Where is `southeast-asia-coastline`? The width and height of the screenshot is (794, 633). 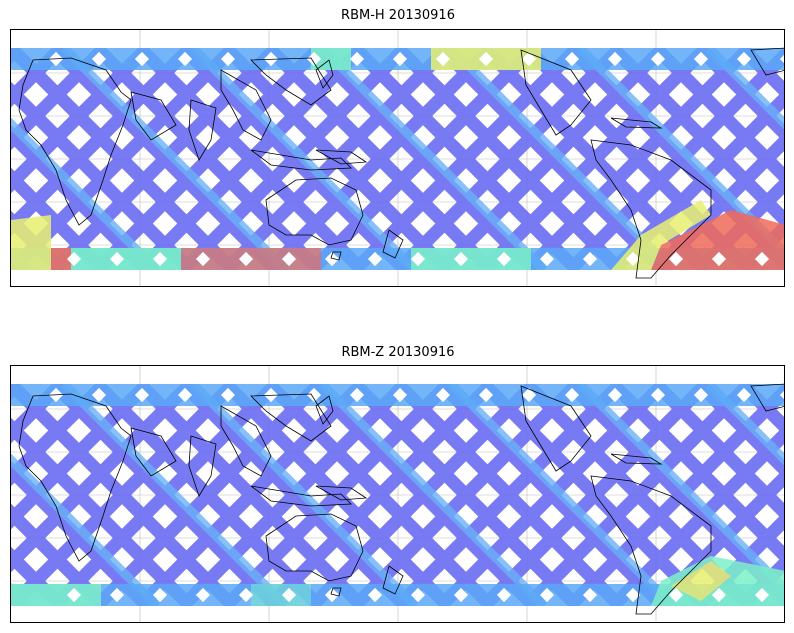 southeast-asia-coastline is located at coordinates (246, 441).